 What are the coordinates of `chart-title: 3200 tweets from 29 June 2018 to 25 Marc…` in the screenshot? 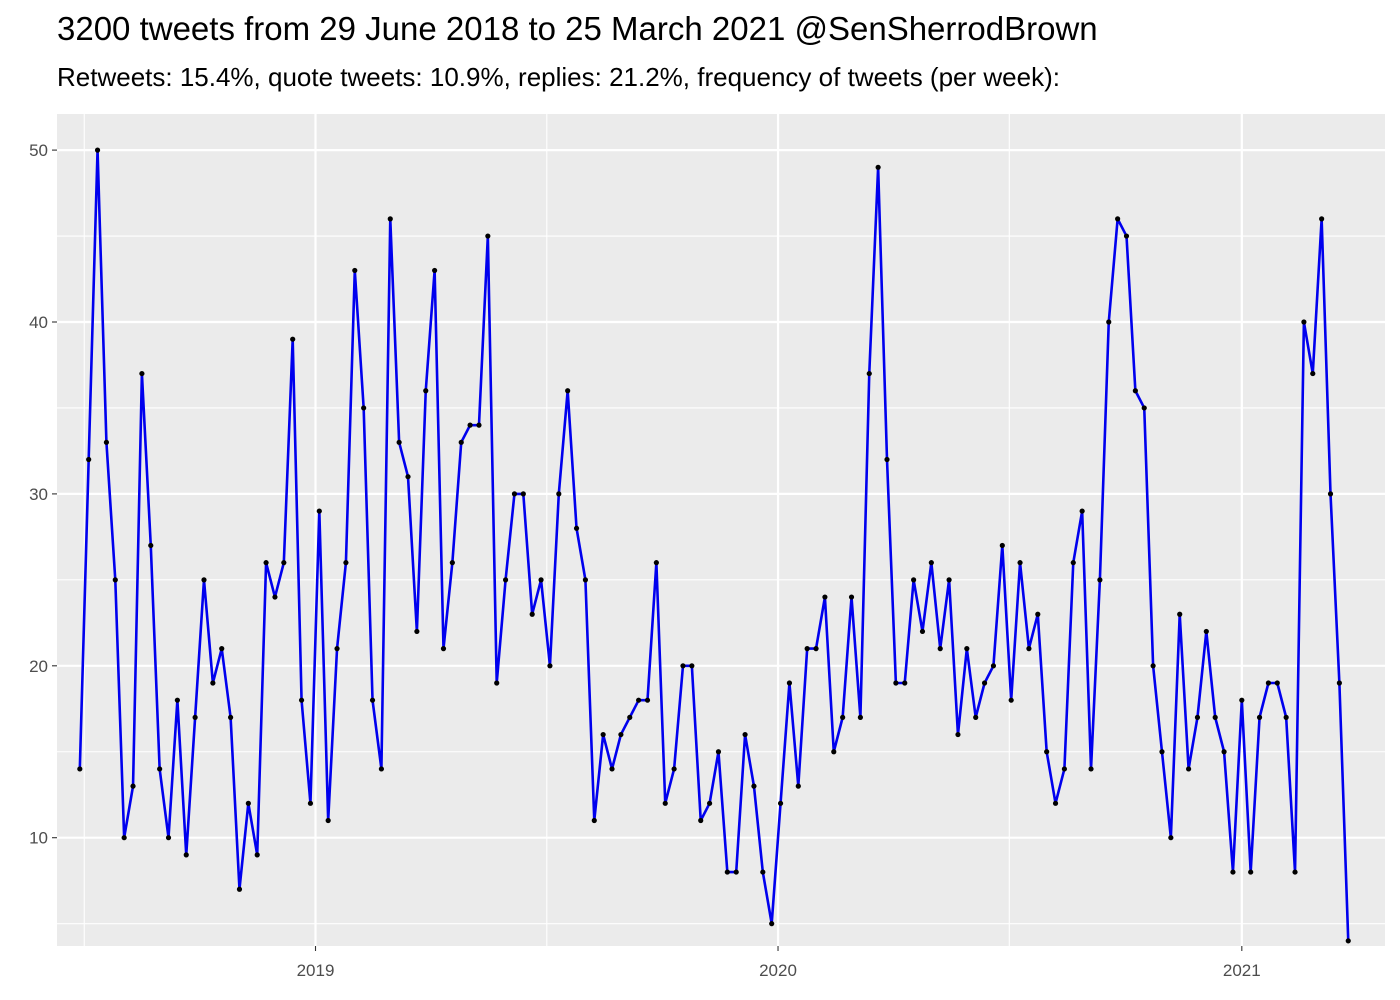 It's located at (577, 28).